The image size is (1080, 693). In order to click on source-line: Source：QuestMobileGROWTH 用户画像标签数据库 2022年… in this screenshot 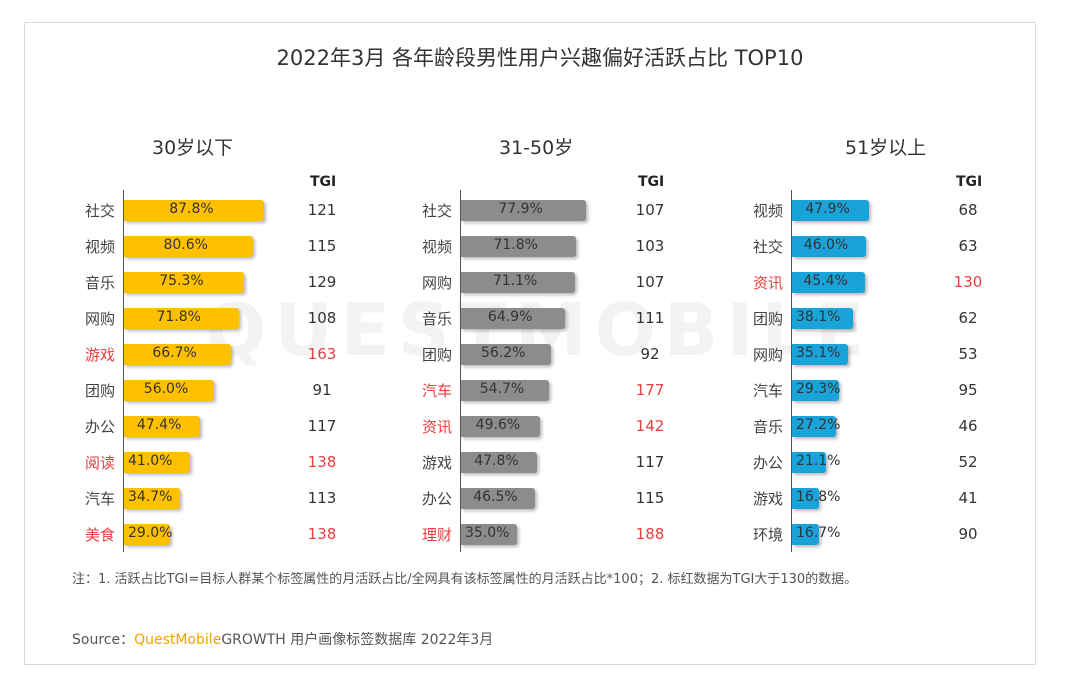, I will do `click(282, 639)`.